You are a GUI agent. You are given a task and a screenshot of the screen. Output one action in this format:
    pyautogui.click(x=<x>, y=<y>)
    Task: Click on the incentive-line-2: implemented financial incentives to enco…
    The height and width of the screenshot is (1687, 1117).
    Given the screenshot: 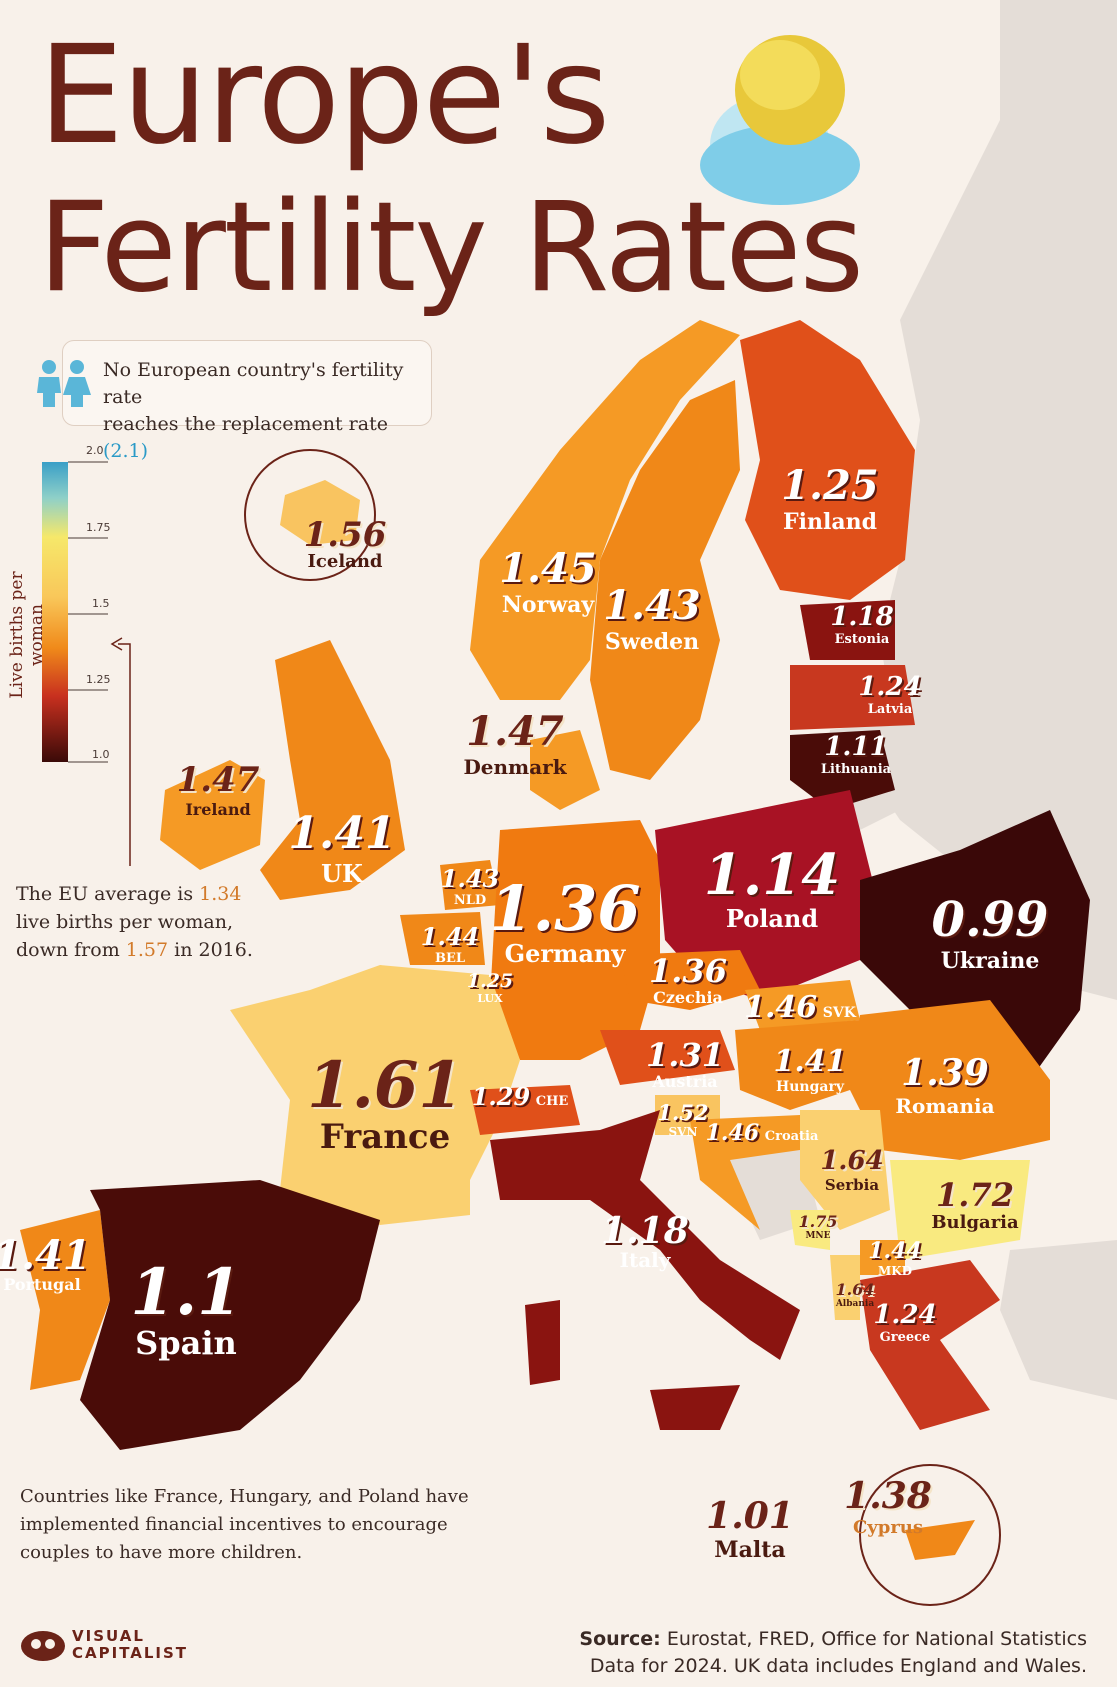 What is the action you would take?
    pyautogui.click(x=234, y=1524)
    